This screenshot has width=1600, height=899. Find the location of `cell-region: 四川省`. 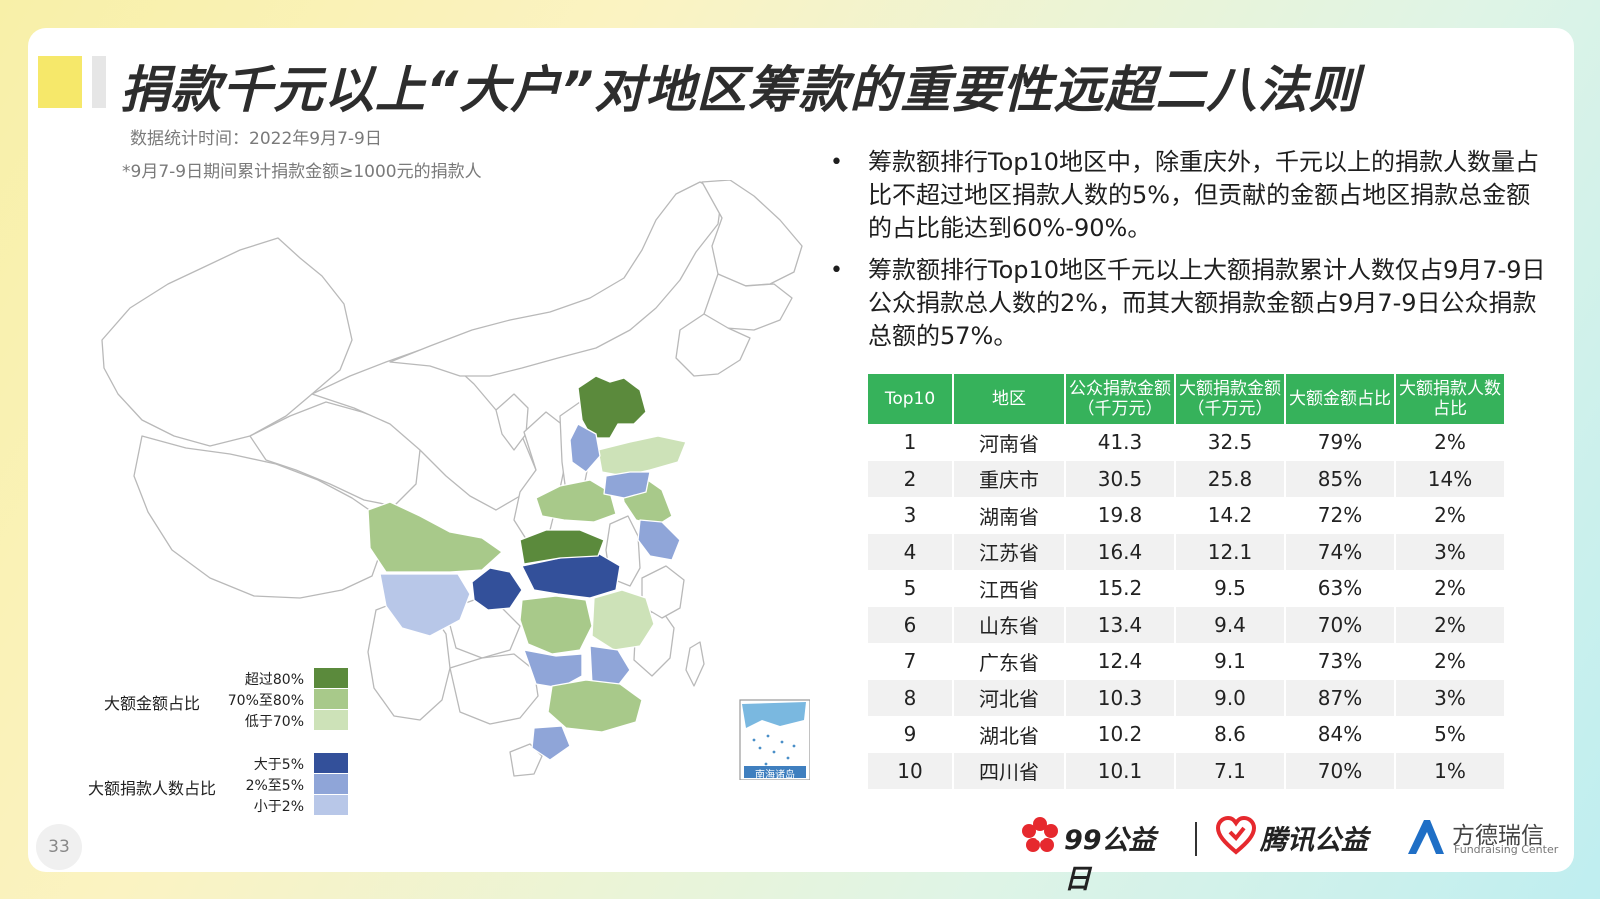

cell-region: 四川省 is located at coordinates (1009, 770).